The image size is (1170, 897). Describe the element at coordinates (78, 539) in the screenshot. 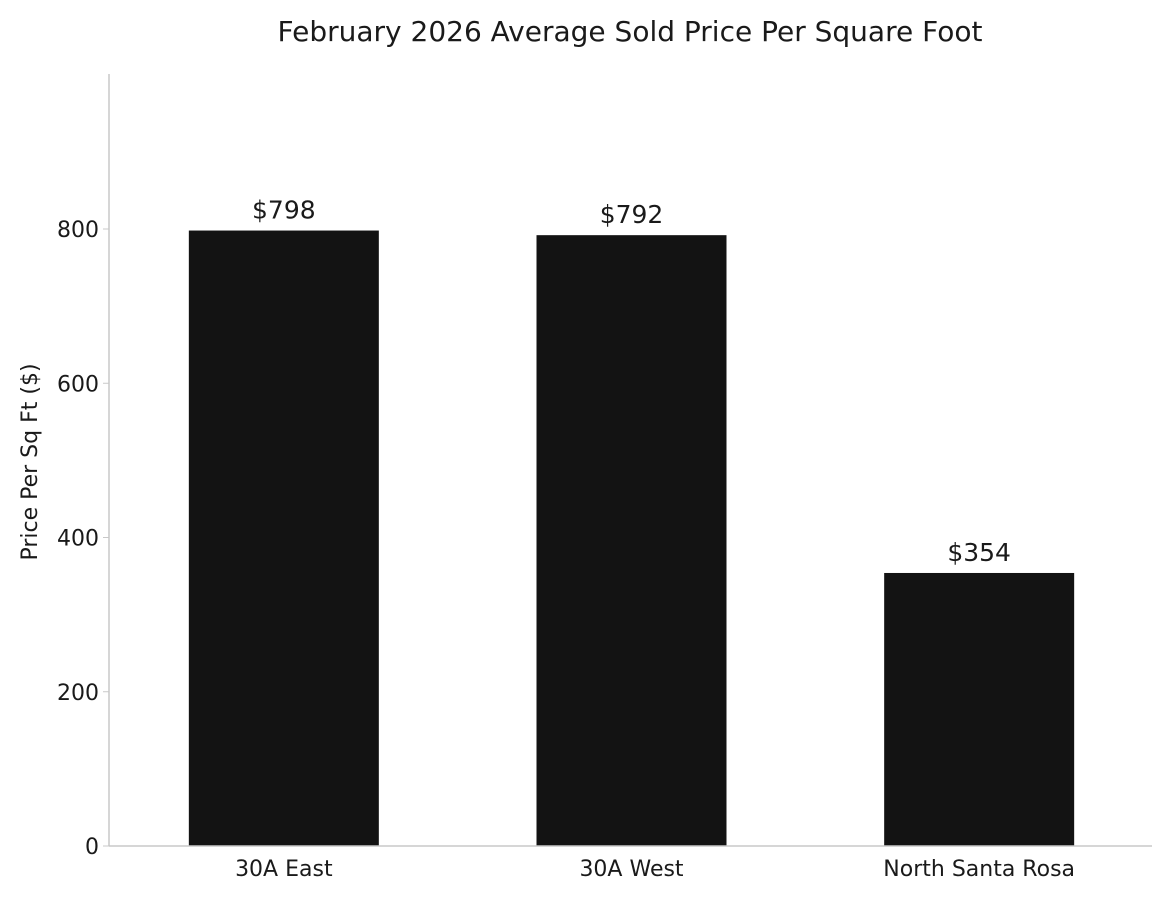

I see `y-tick-label: 400` at that location.